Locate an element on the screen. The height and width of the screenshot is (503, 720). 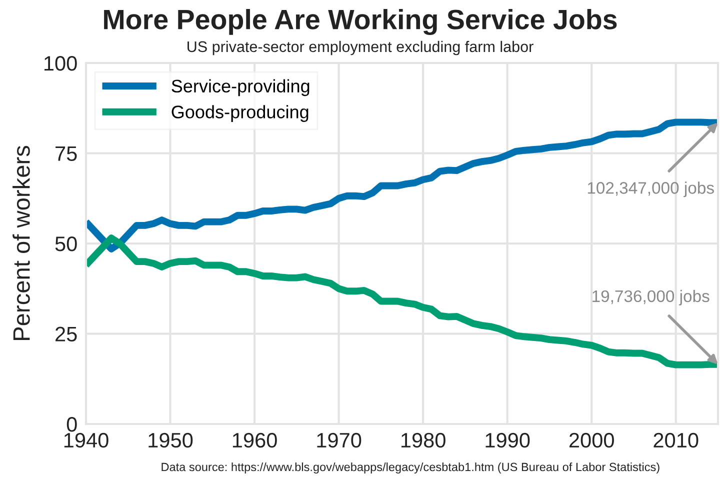
source-note: Data source: https://www.bls.gov/webapps/legacy/cesbtab1.htm (US Bureau of Labor Statistics) is located at coordinates (411, 468).